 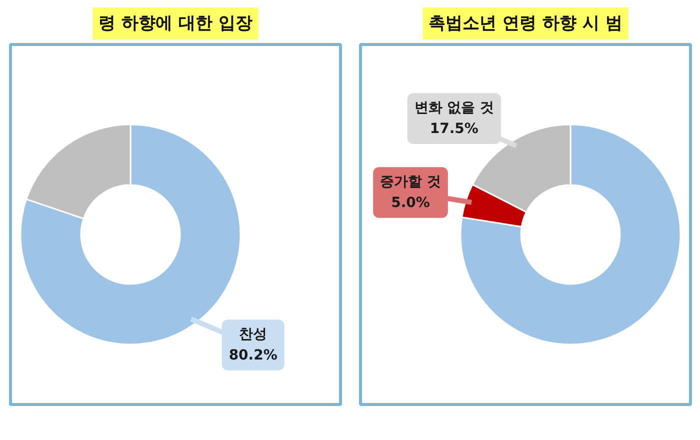 I want to click on slice-label: 변화 없을 것, so click(x=454, y=108).